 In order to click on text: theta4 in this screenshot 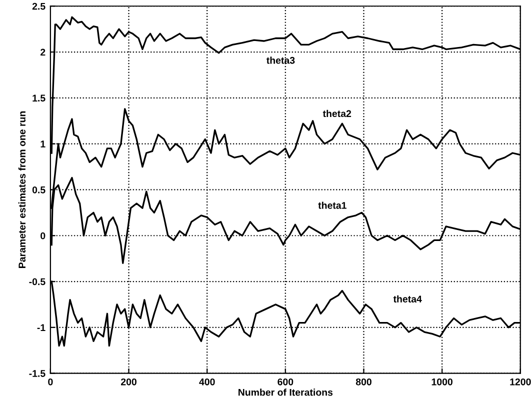, I will do `click(407, 298)`.